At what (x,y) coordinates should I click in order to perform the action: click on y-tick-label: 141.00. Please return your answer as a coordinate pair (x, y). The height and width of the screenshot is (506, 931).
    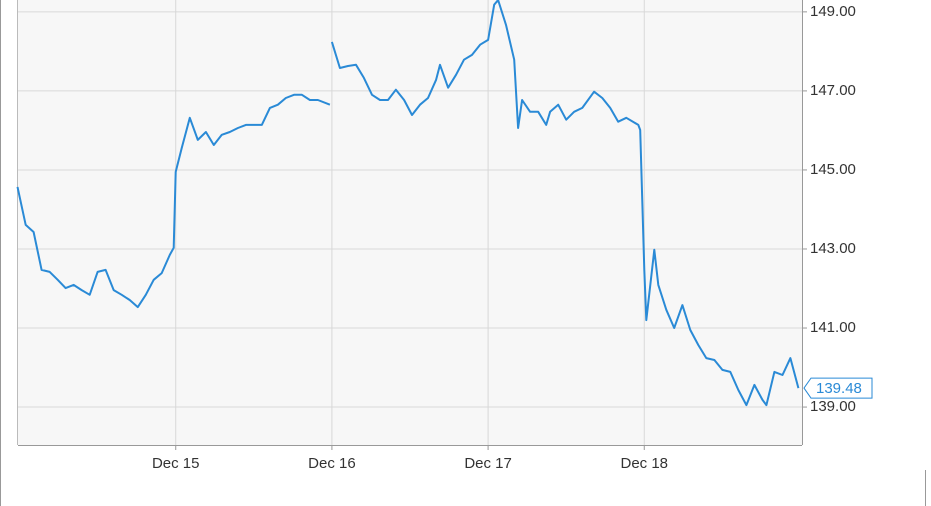
    Looking at the image, I should click on (833, 327).